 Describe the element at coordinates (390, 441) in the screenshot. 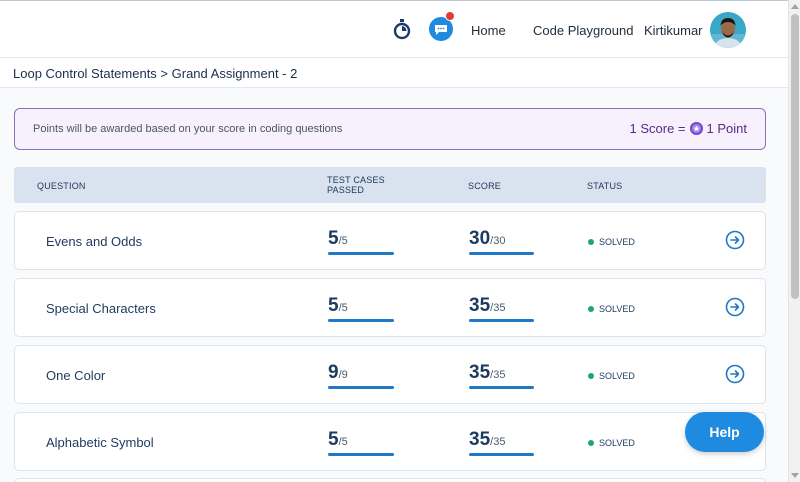

I see `question-row: Alphabetic Symbol 5/5 35/35 SOLVED` at that location.